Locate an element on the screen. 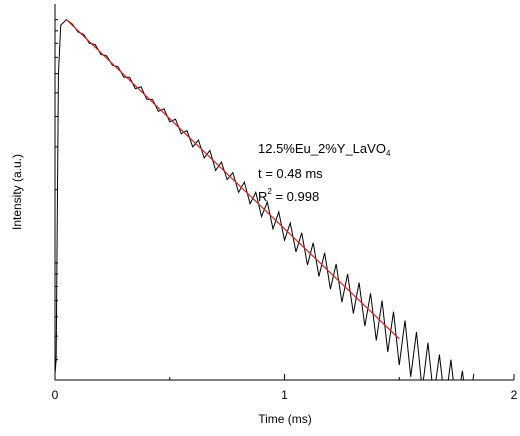  annotation-sub: 4 is located at coordinates (388, 153).